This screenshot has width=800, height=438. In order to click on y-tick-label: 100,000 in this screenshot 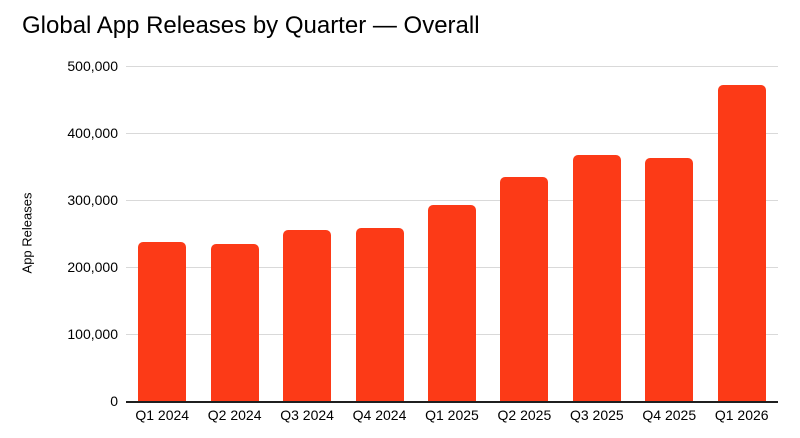, I will do `click(92, 334)`.